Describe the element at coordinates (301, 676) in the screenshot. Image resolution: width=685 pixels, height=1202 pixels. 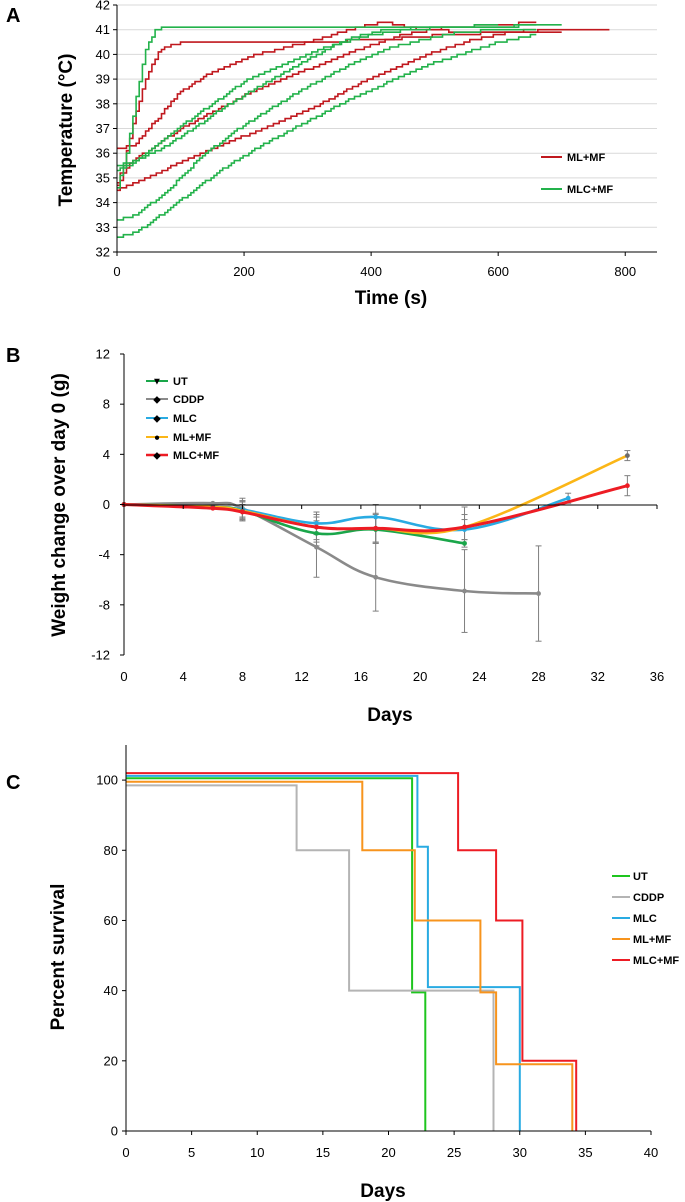
I see `panel-b-x-tick-label: 12` at that location.